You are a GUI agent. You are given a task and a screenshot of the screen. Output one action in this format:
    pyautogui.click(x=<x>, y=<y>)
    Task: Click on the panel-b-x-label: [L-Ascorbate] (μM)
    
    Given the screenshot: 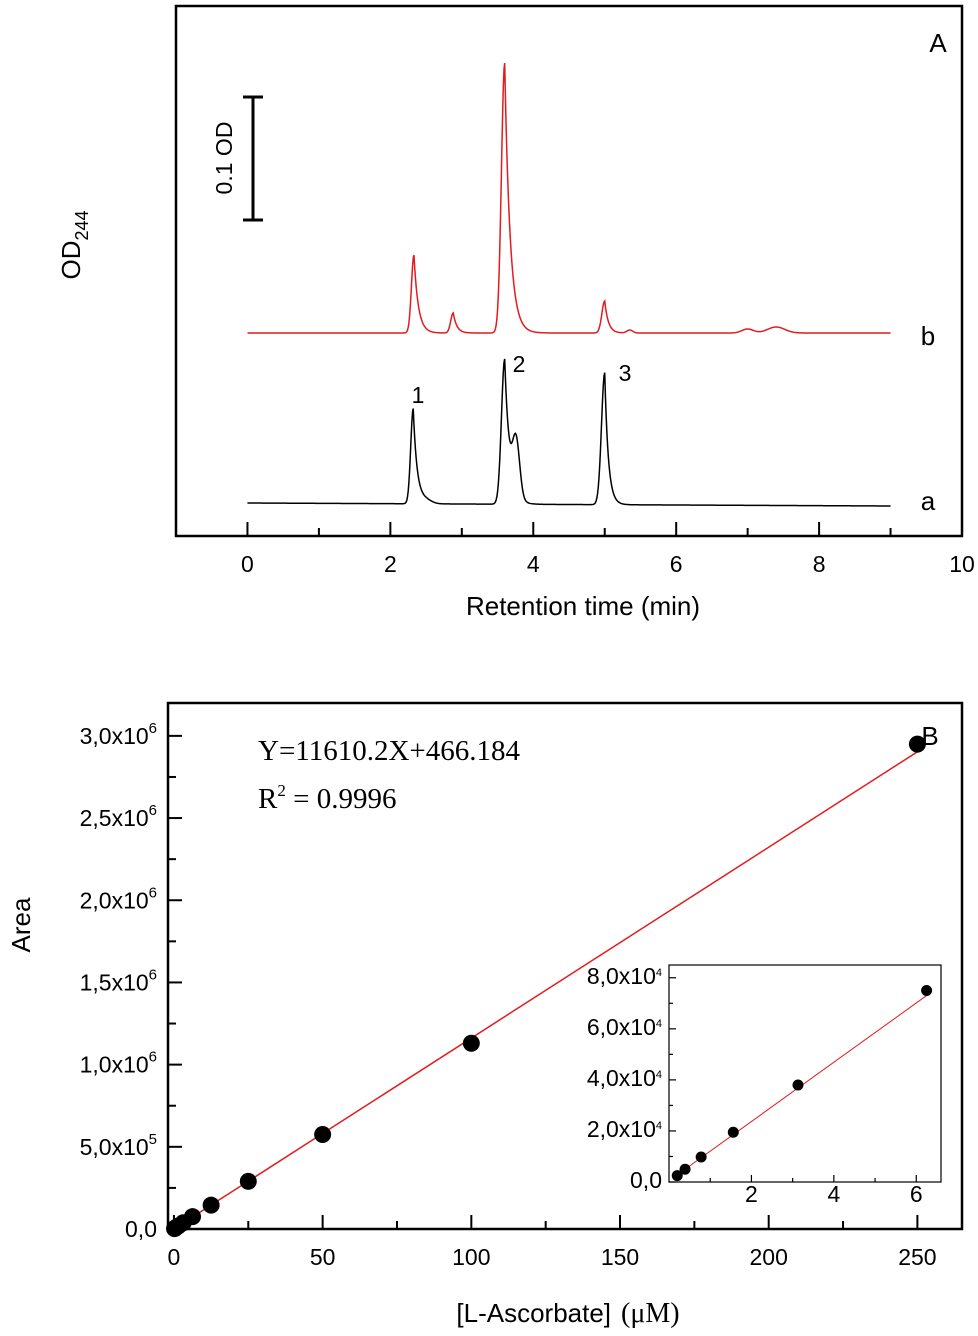 What is the action you would take?
    pyautogui.click(x=567, y=1313)
    